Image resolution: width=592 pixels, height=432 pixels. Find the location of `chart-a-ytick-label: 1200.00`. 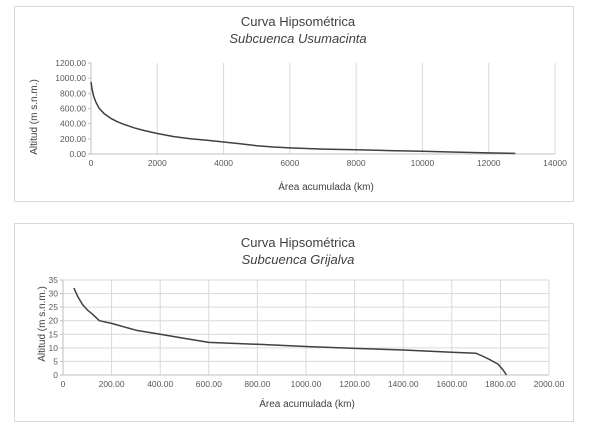

chart-a-ytick-label: 1200.00 is located at coordinates (70, 63).